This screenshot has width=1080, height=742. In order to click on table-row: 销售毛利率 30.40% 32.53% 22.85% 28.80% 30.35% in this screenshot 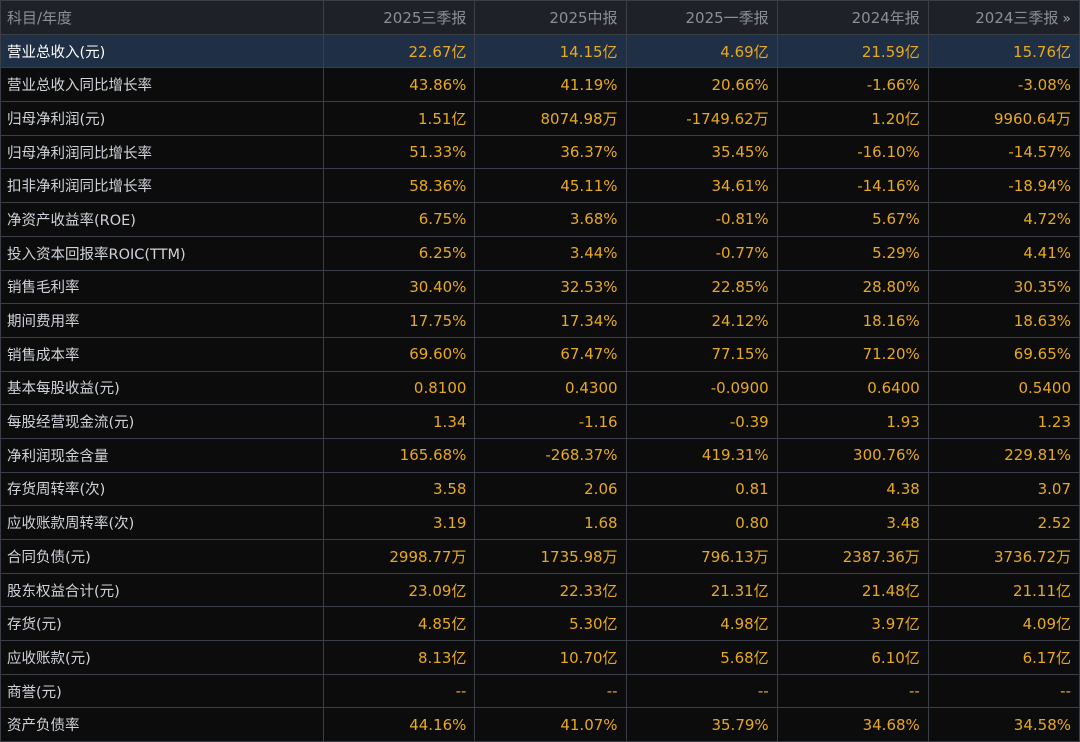, I will do `click(540, 287)`.